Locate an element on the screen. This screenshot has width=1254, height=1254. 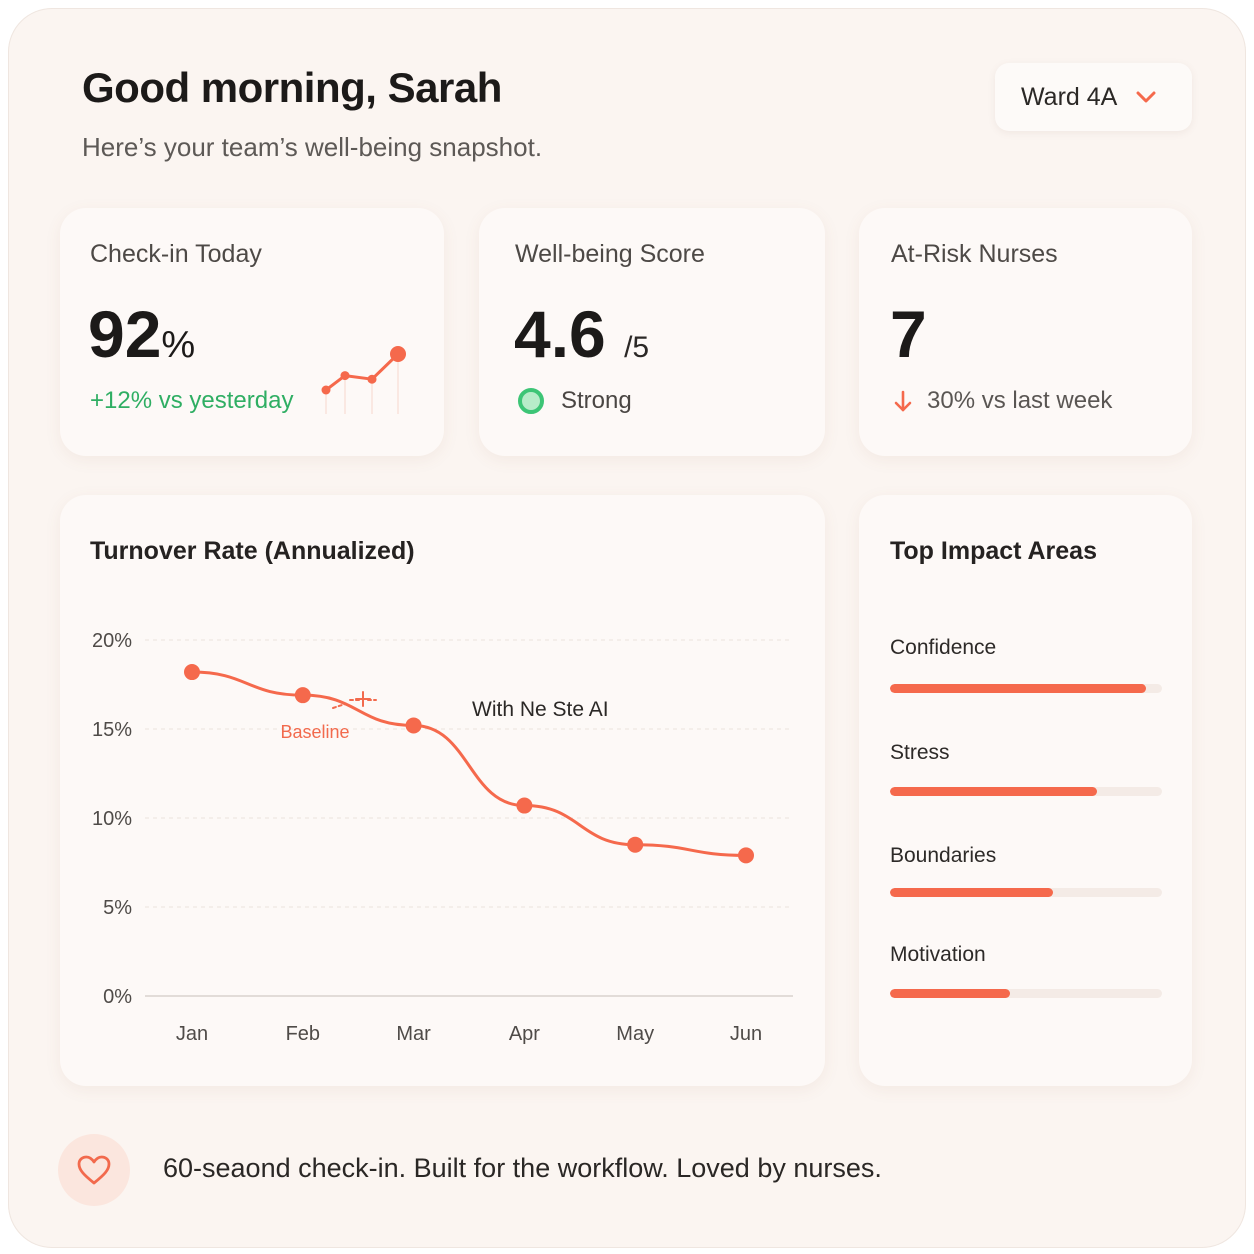
impact-label-boundaries: Boundaries is located at coordinates (943, 855).